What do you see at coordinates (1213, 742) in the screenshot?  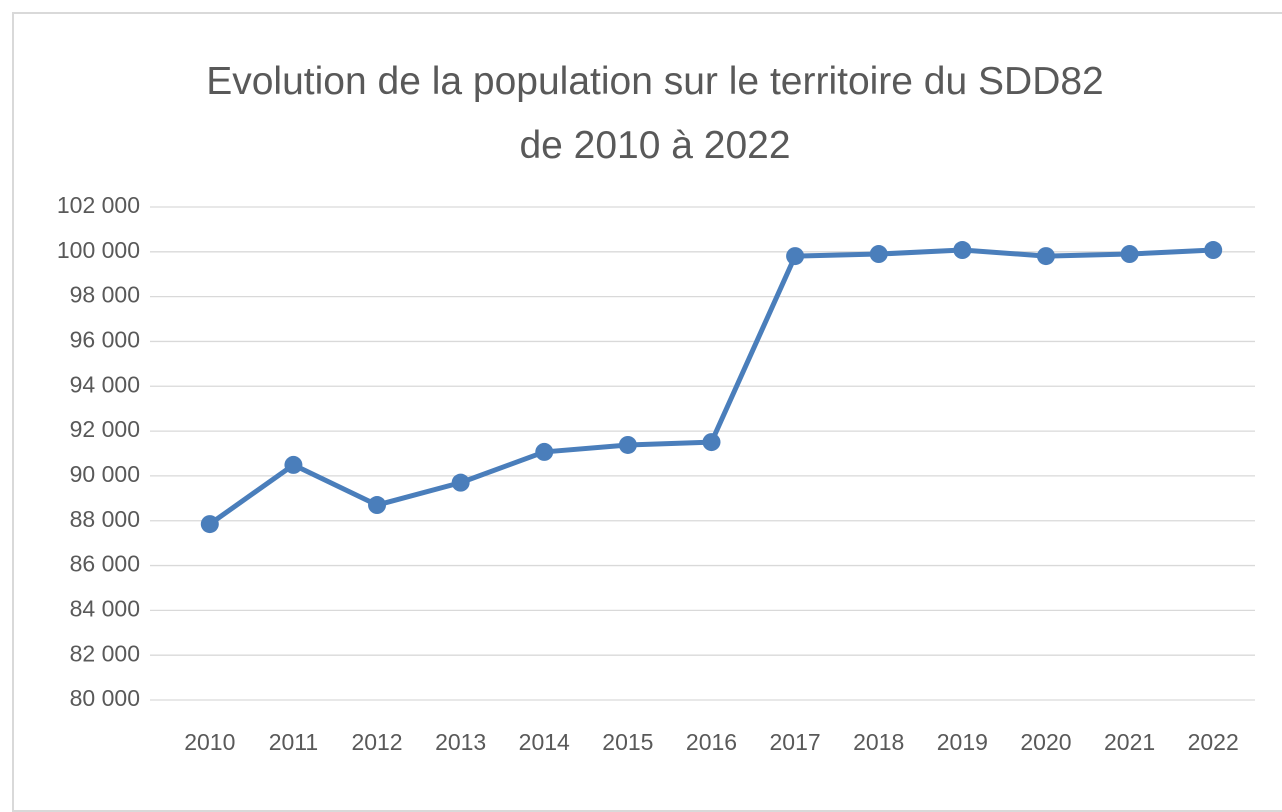 I see `x-tick-label: 2022` at bounding box center [1213, 742].